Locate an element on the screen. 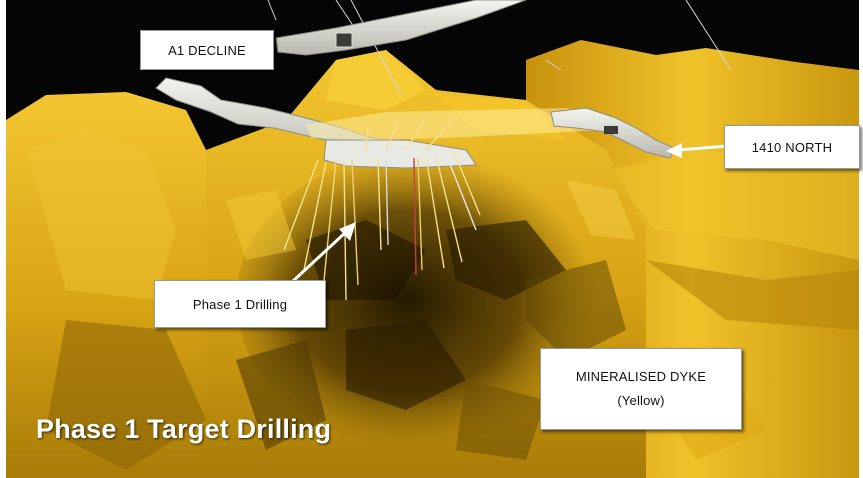  label-a1-decline-text: A1 DECLINE is located at coordinates (207, 50).